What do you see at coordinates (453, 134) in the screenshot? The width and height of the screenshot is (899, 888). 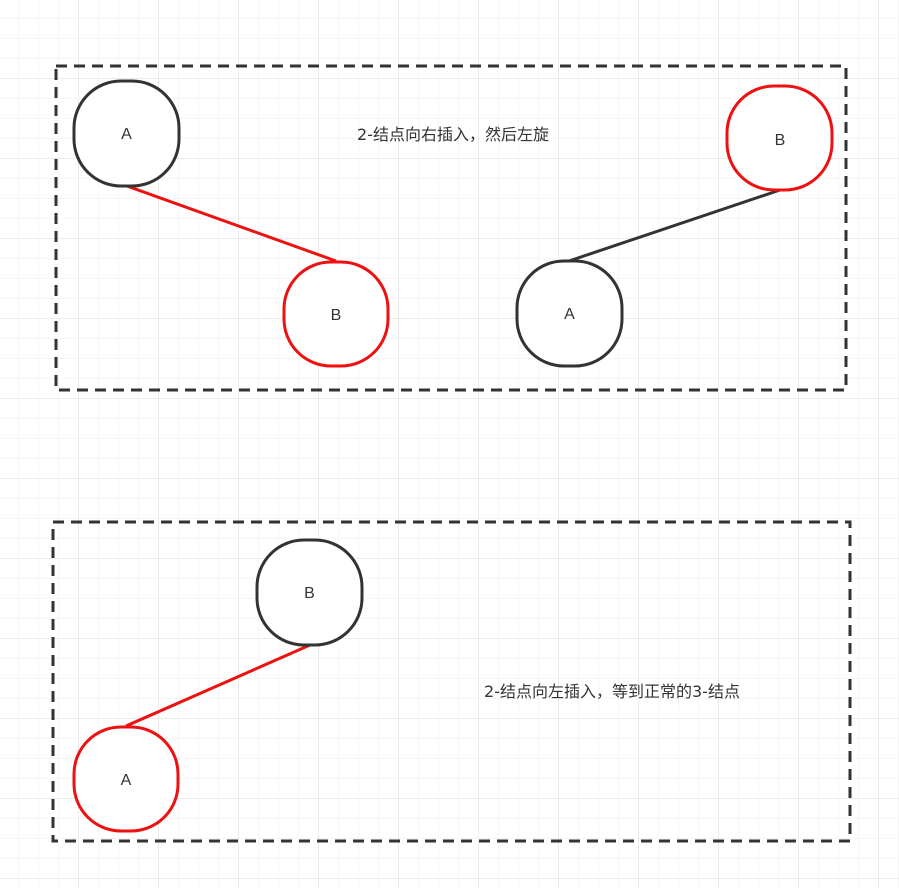 I see `panel-top-caption: 2-结点向右插入，然后左旋` at bounding box center [453, 134].